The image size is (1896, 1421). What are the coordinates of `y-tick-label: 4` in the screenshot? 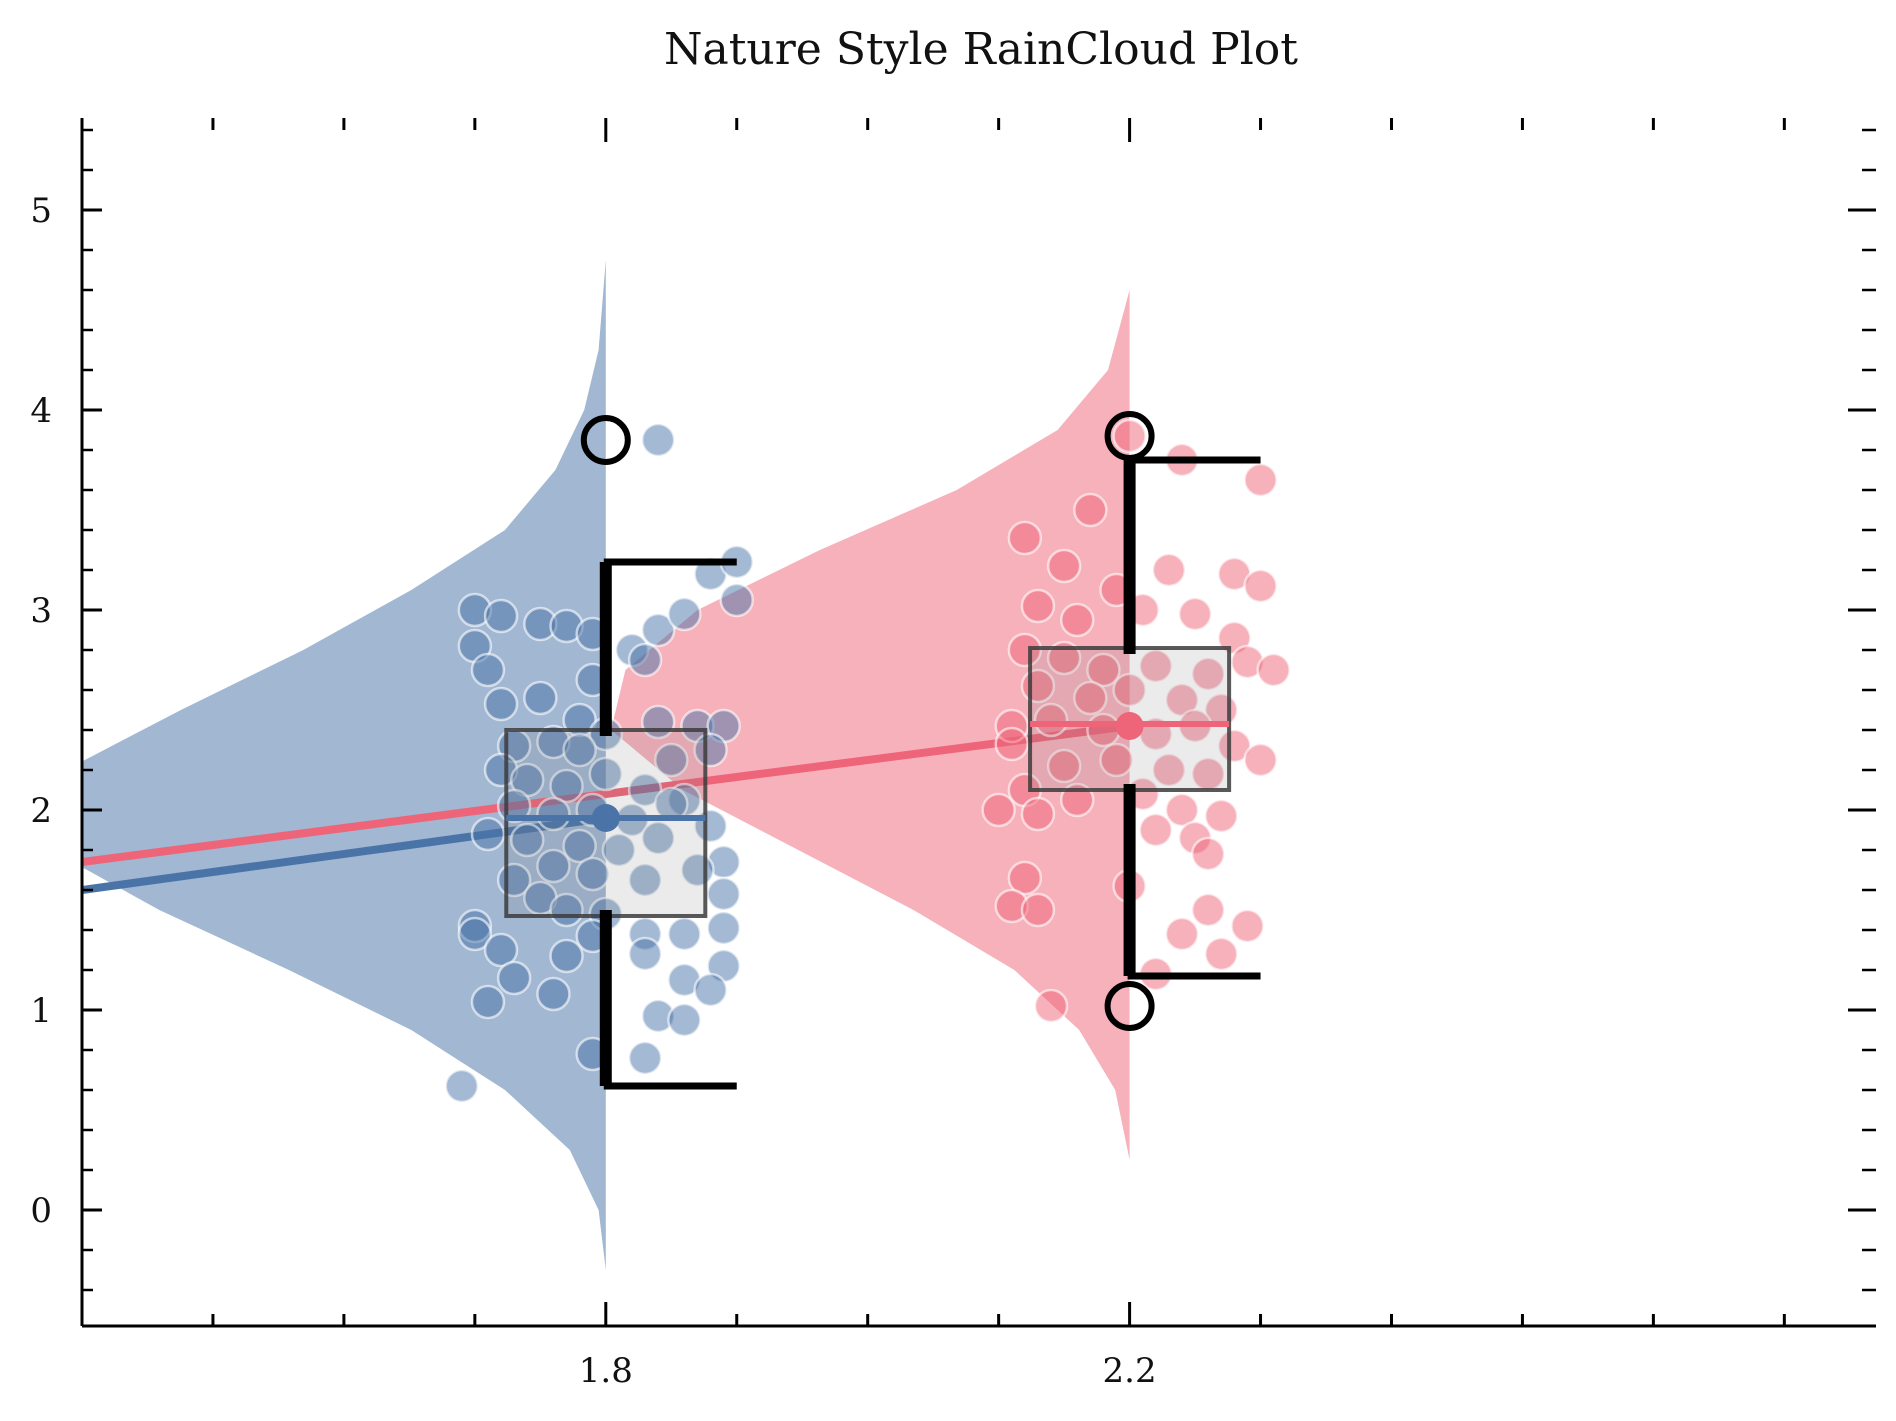 It's located at (41, 411).